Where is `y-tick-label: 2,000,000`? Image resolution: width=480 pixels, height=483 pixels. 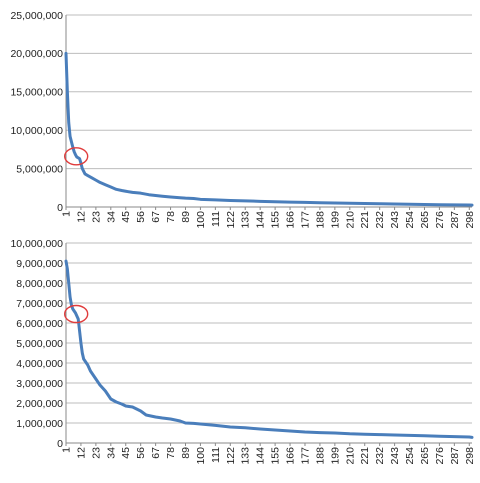
y-tick-label: 2,000,000 is located at coordinates (39, 404).